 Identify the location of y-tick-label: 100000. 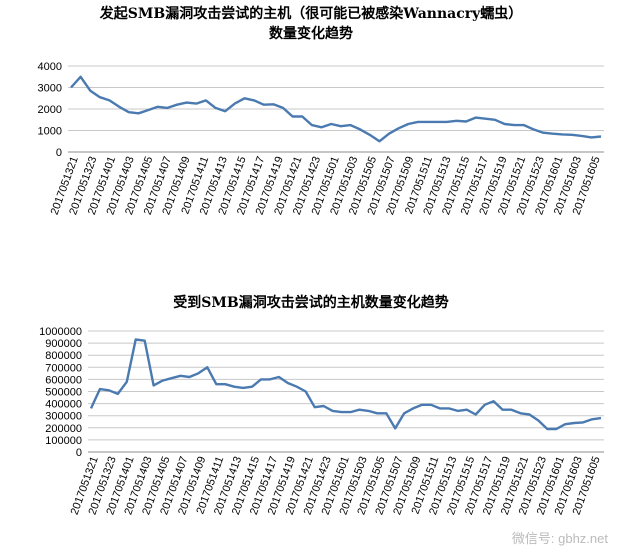
(63, 441).